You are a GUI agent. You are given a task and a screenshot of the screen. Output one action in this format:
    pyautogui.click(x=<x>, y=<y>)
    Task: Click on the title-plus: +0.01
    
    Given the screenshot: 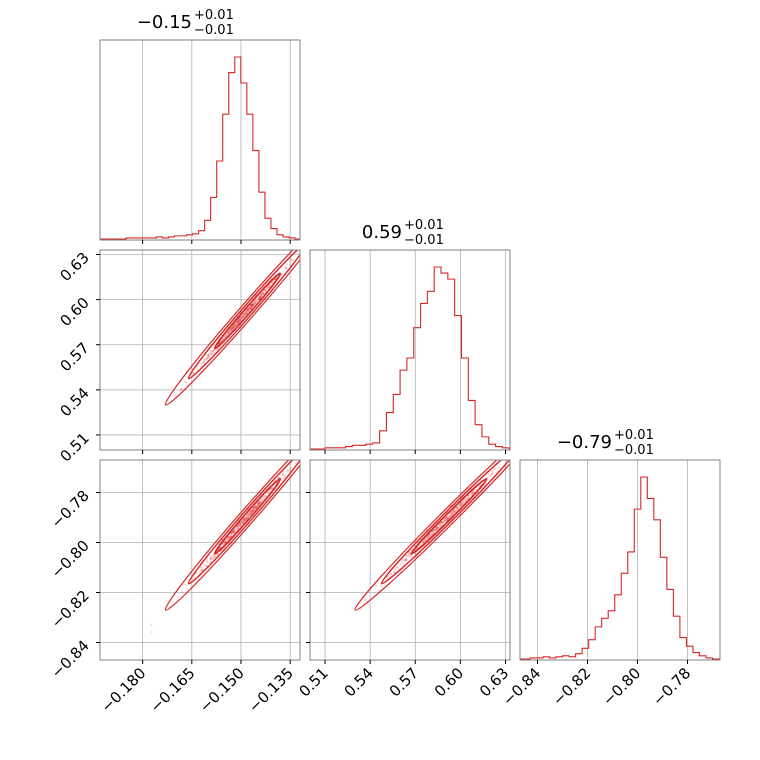 What is the action you would take?
    pyautogui.click(x=424, y=225)
    